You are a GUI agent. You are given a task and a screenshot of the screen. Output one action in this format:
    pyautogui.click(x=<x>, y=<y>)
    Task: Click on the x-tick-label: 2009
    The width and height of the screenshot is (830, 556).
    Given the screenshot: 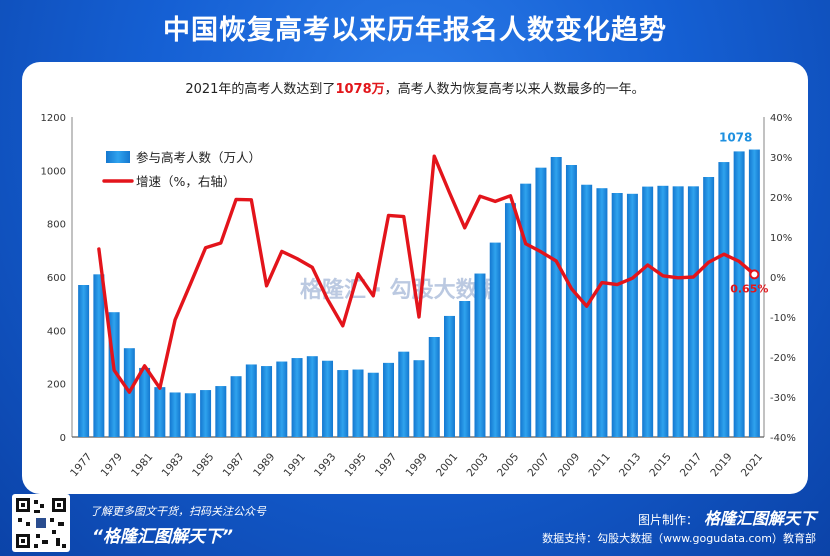 What is the action you would take?
    pyautogui.click(x=569, y=465)
    